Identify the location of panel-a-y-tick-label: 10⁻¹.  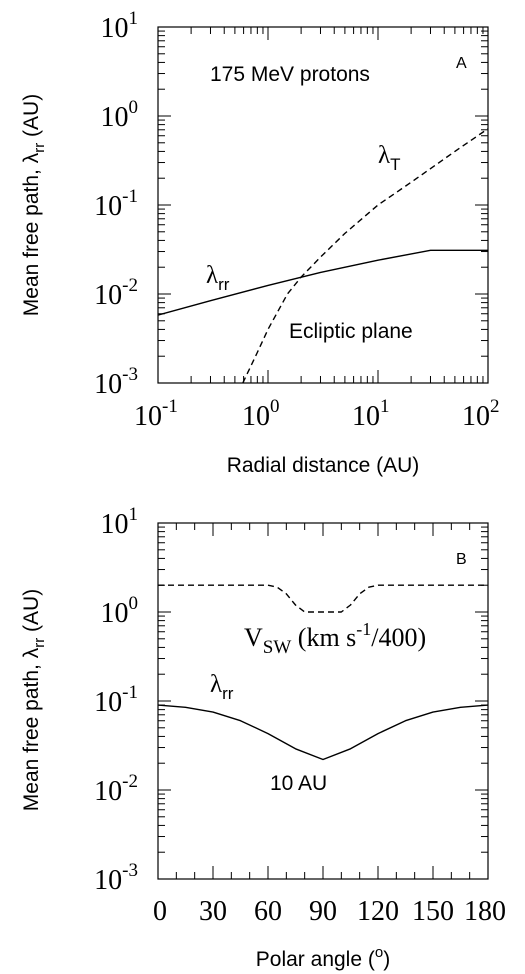
(116, 204).